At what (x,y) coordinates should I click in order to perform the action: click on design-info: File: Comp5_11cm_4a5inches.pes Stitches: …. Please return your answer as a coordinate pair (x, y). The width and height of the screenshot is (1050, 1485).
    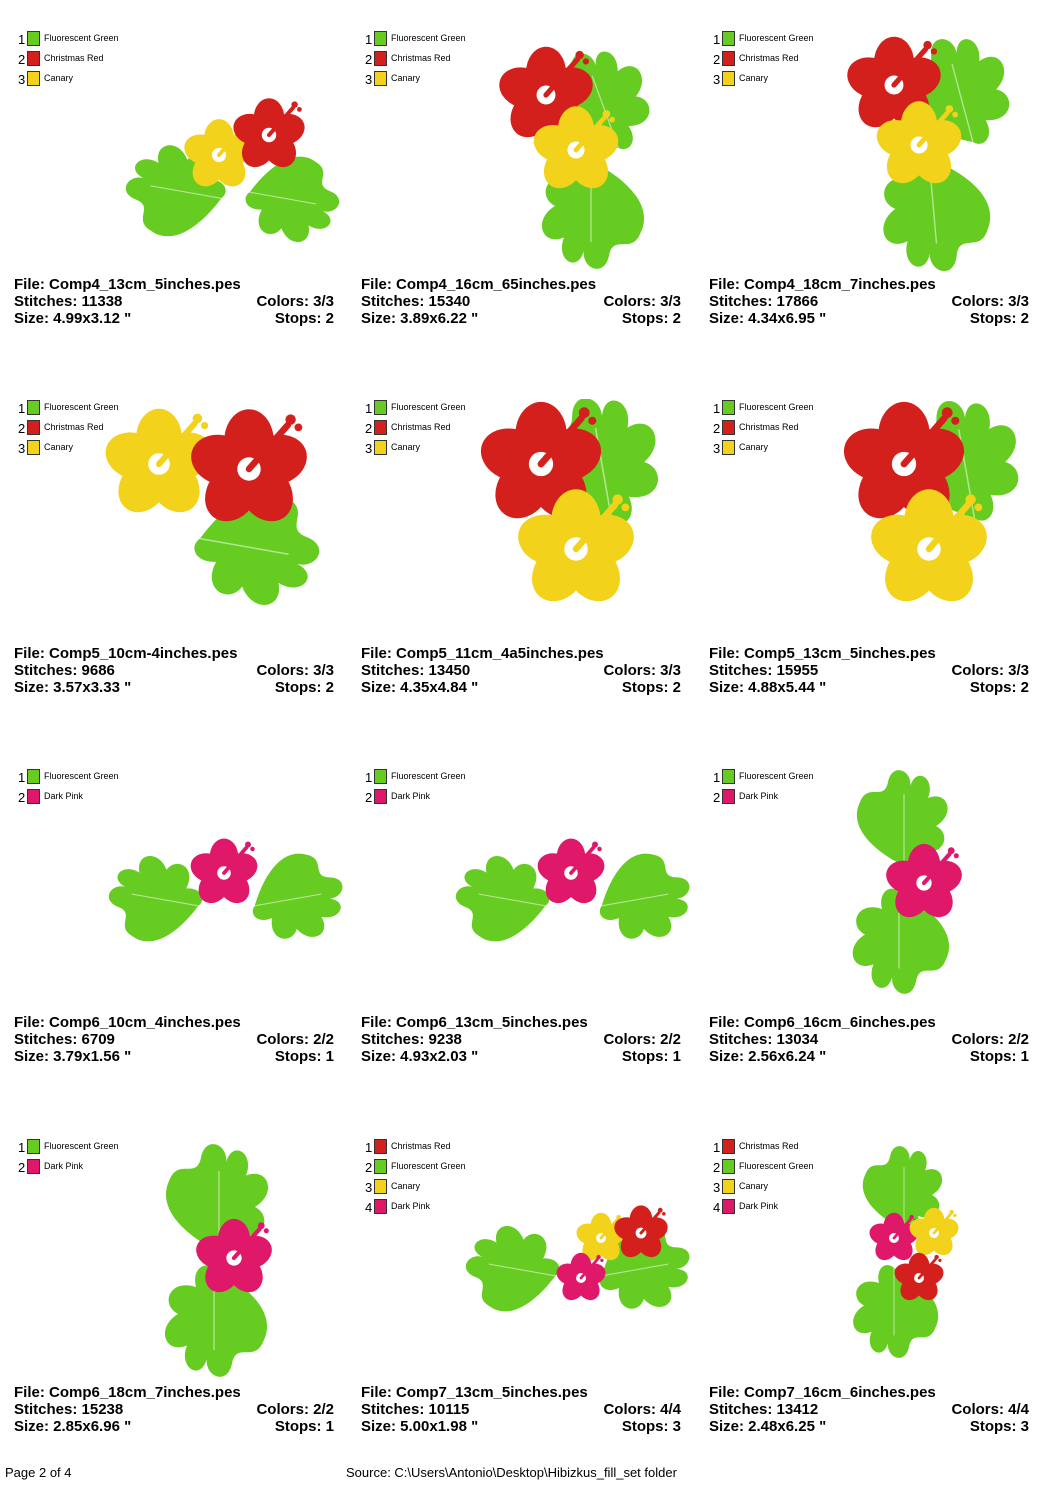
    Looking at the image, I should click on (521, 670).